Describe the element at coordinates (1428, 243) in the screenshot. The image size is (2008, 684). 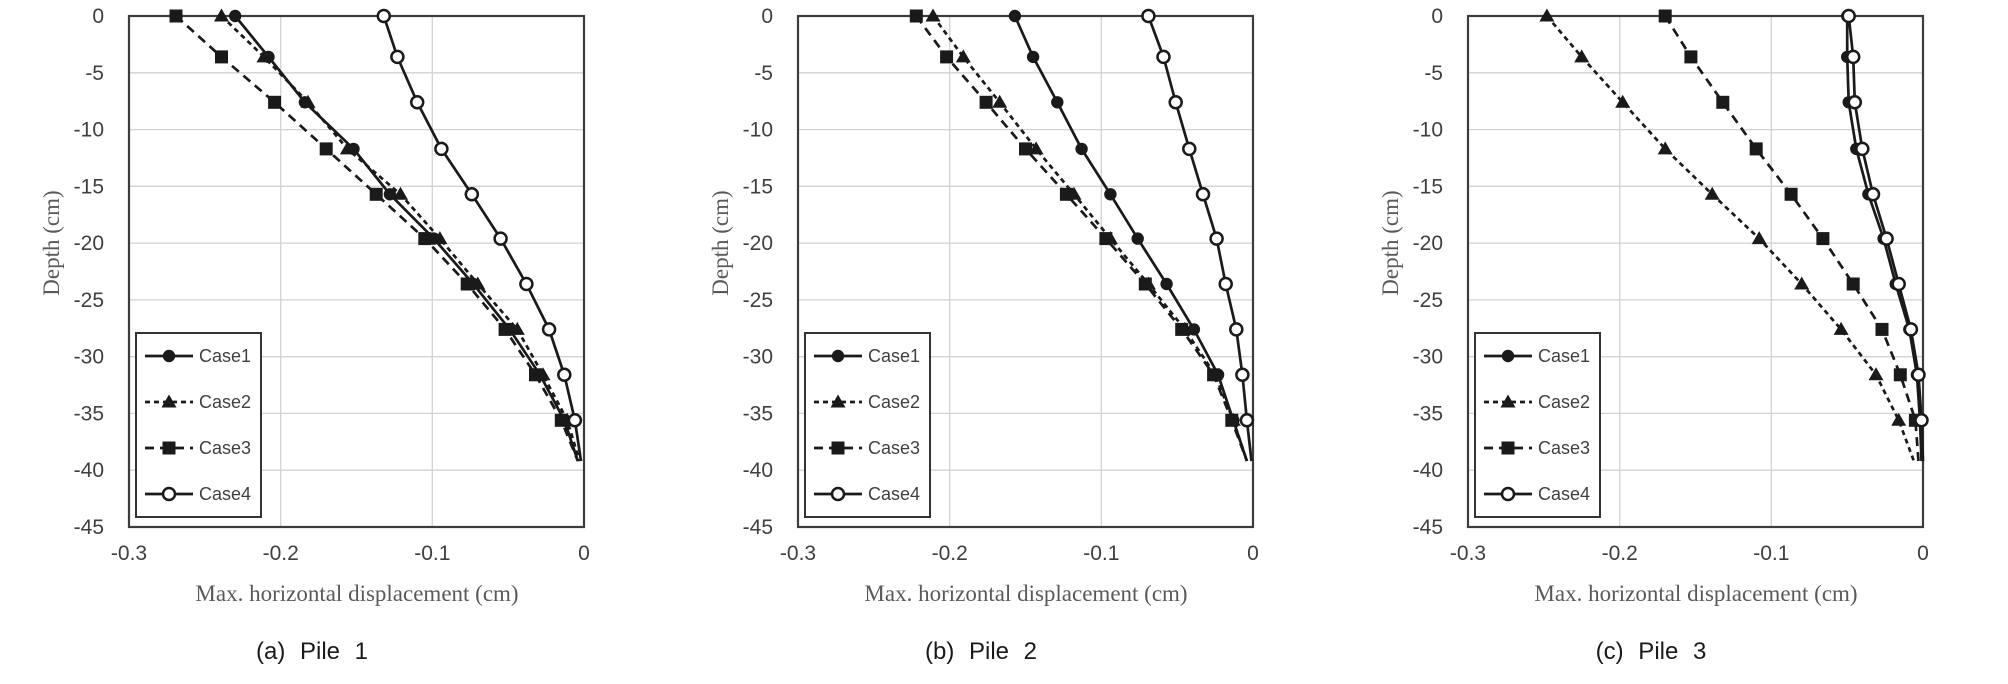
I see `y-tick-label: -20` at that location.